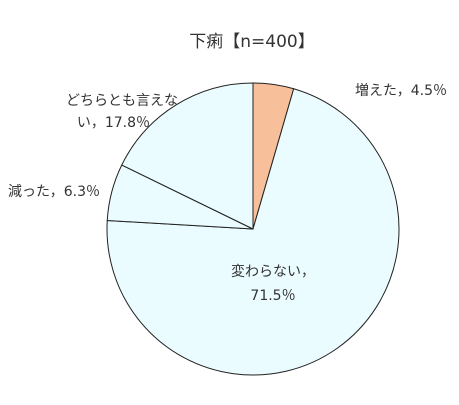 The image size is (459, 405). I want to click on slice-undecided, so click(187, 156).